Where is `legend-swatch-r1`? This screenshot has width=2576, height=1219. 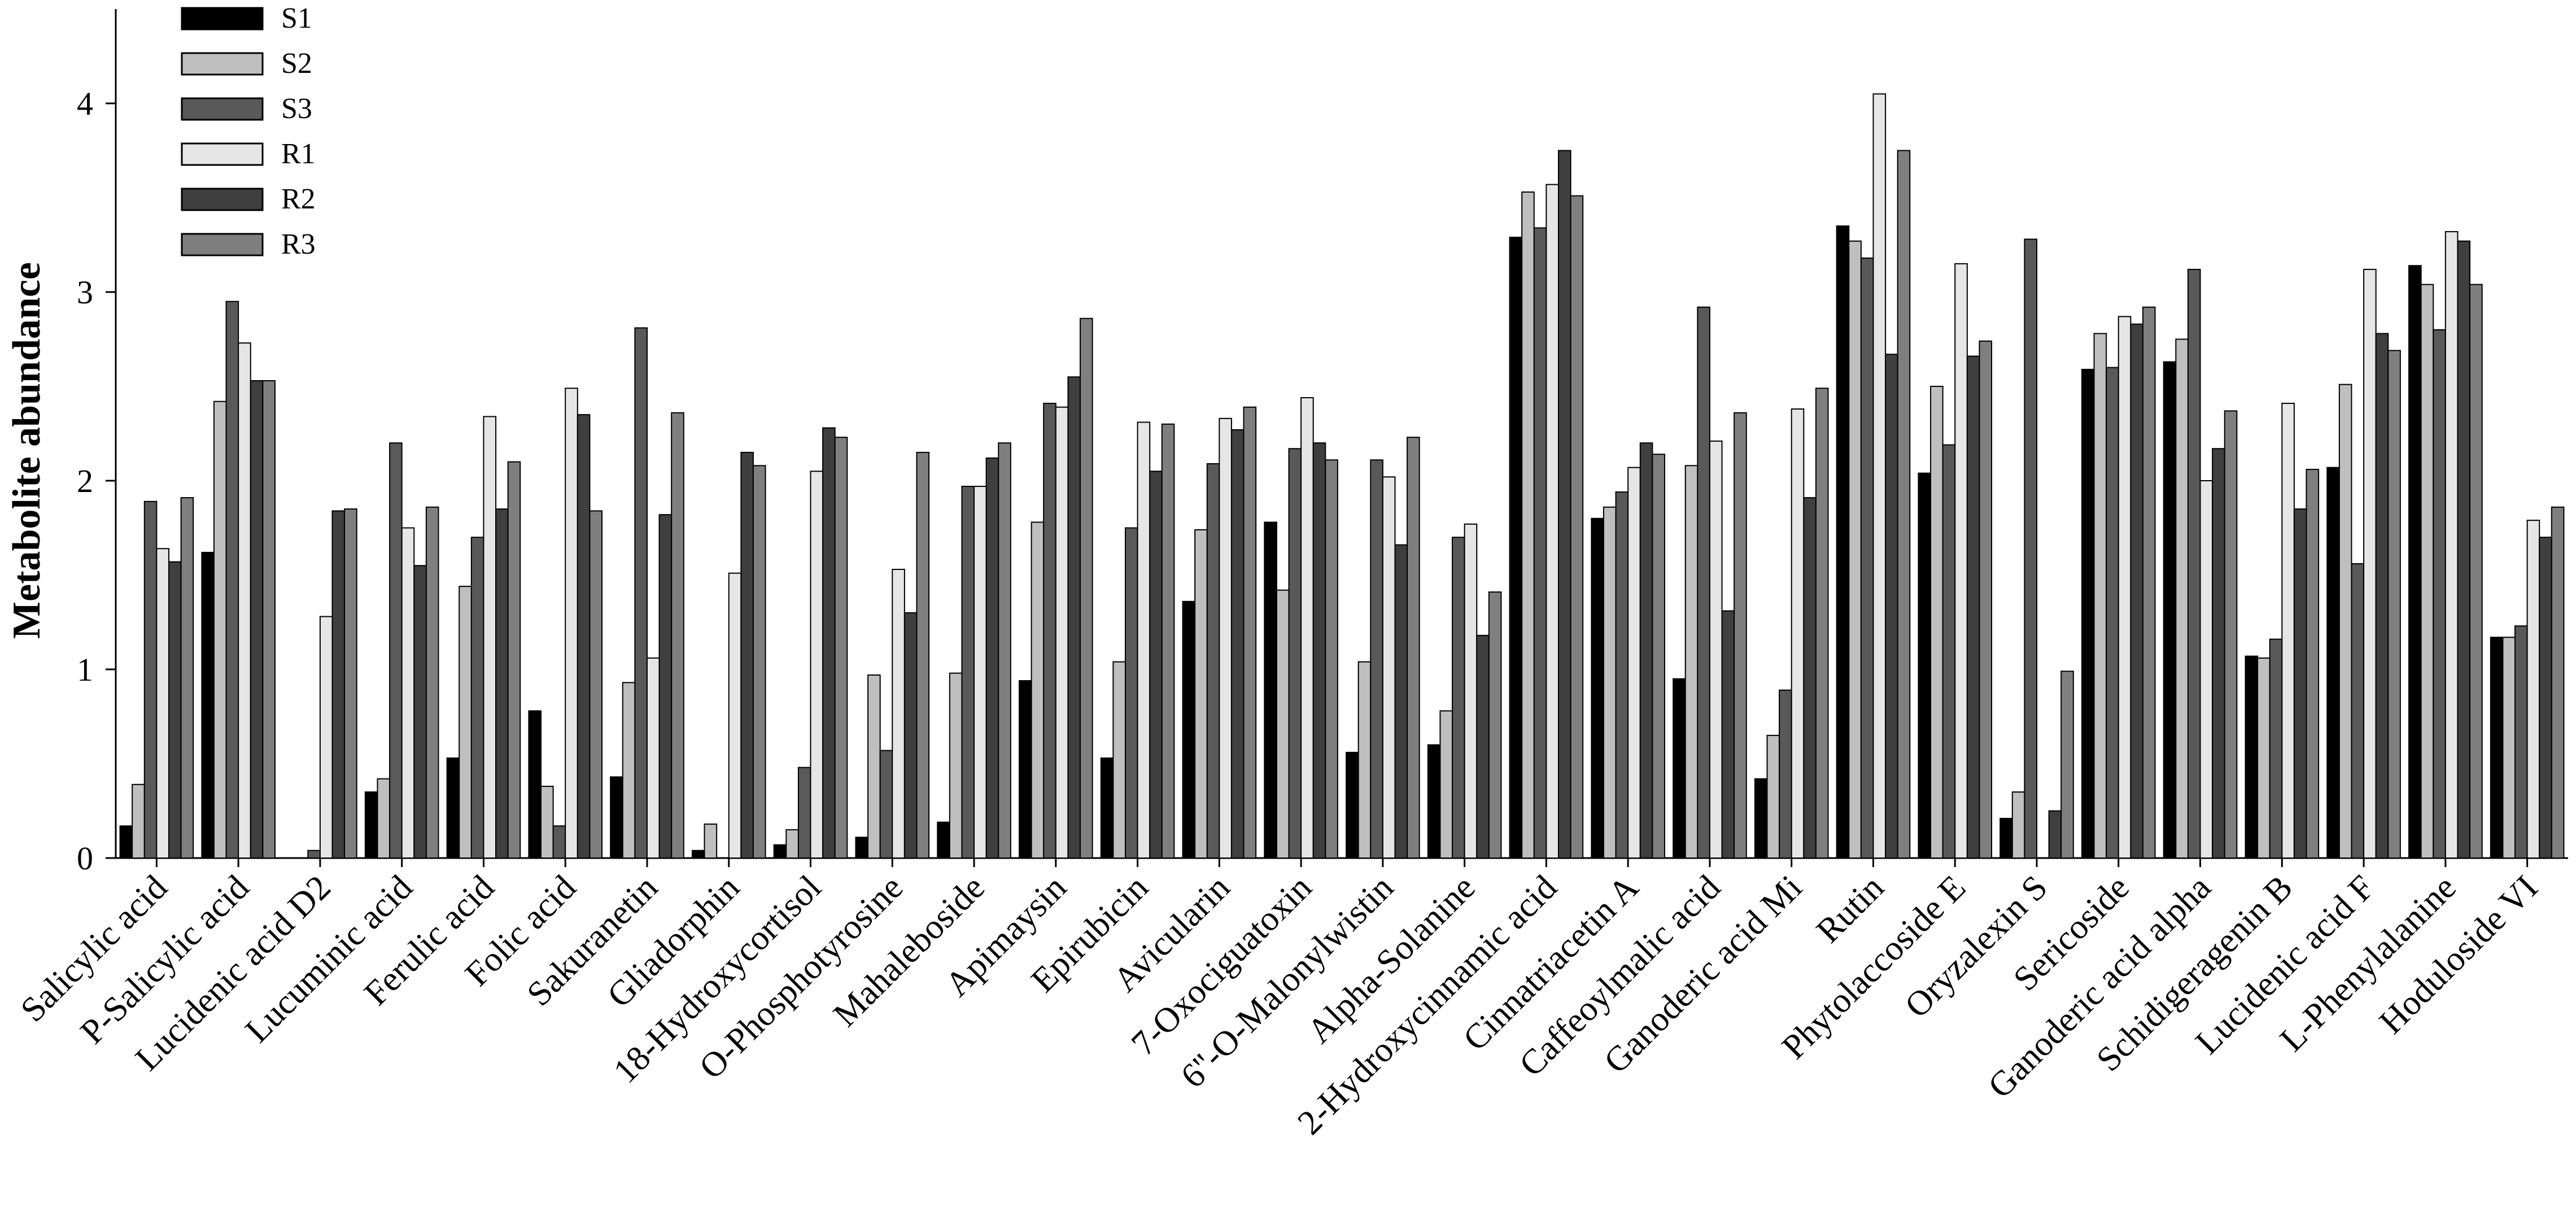
legend-swatch-r1 is located at coordinates (223, 154).